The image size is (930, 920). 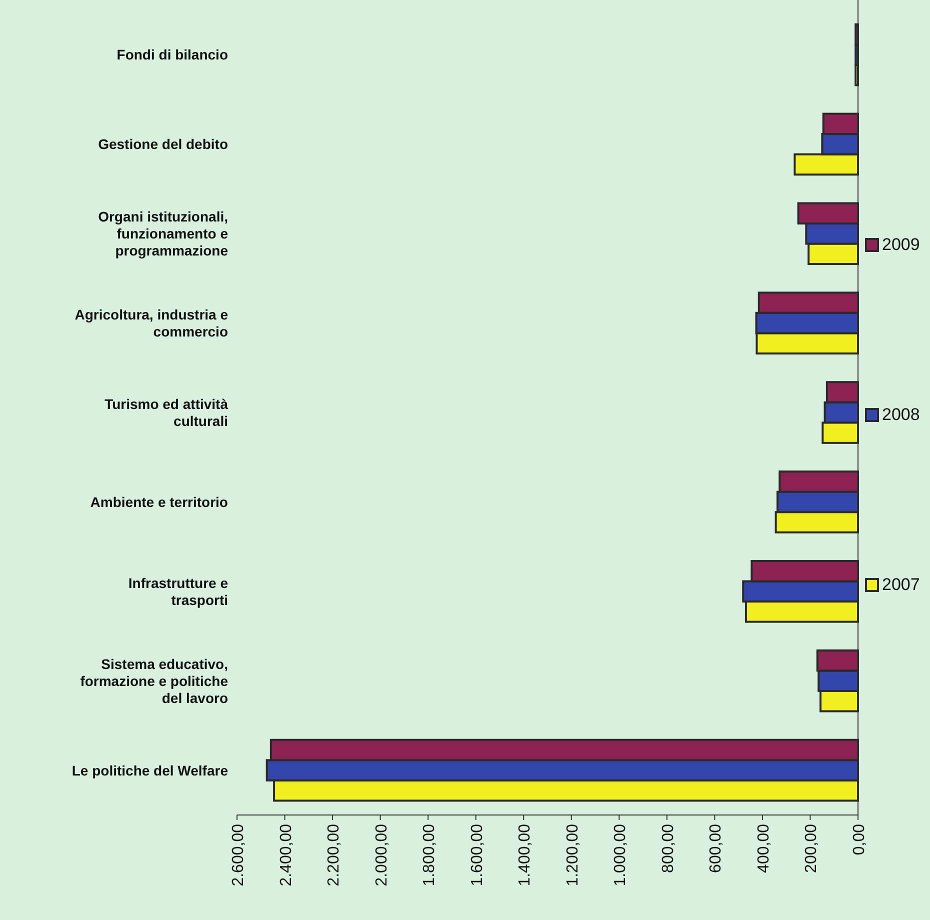 What do you see at coordinates (859, 840) in the screenshot?
I see `x-tick-label: 0,00` at bounding box center [859, 840].